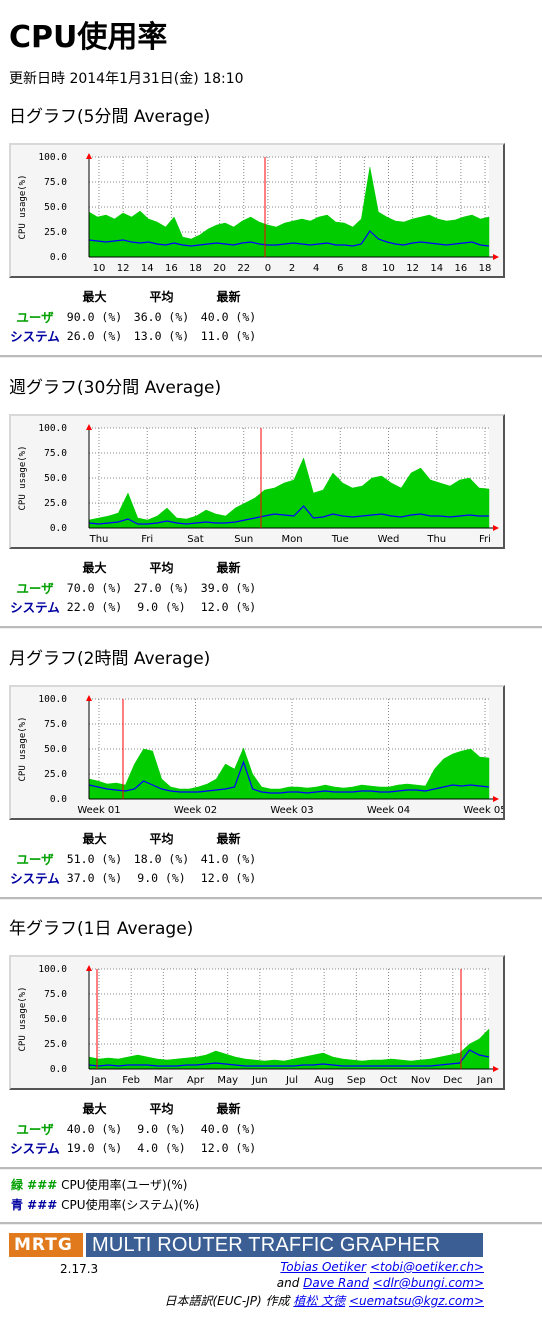 Image resolution: width=542 pixels, height=1326 pixels. Describe the element at coordinates (124, 1185) in the screenshot. I see `legend-green-text: CPU使用率(ユーザ)(%)` at that location.